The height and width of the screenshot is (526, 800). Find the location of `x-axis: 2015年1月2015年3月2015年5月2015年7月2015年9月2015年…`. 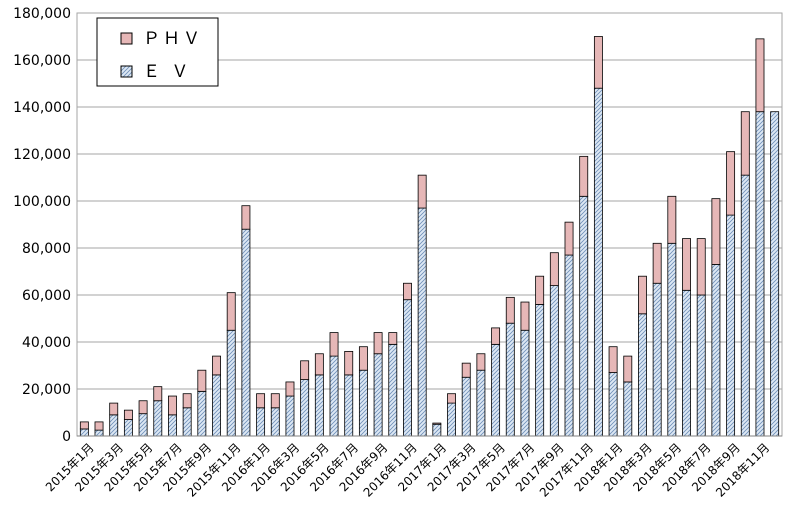

x-axis: 2015年1月2015年3月2015年5月2015年7月2015年9月2015年… is located at coordinates (412, 467).